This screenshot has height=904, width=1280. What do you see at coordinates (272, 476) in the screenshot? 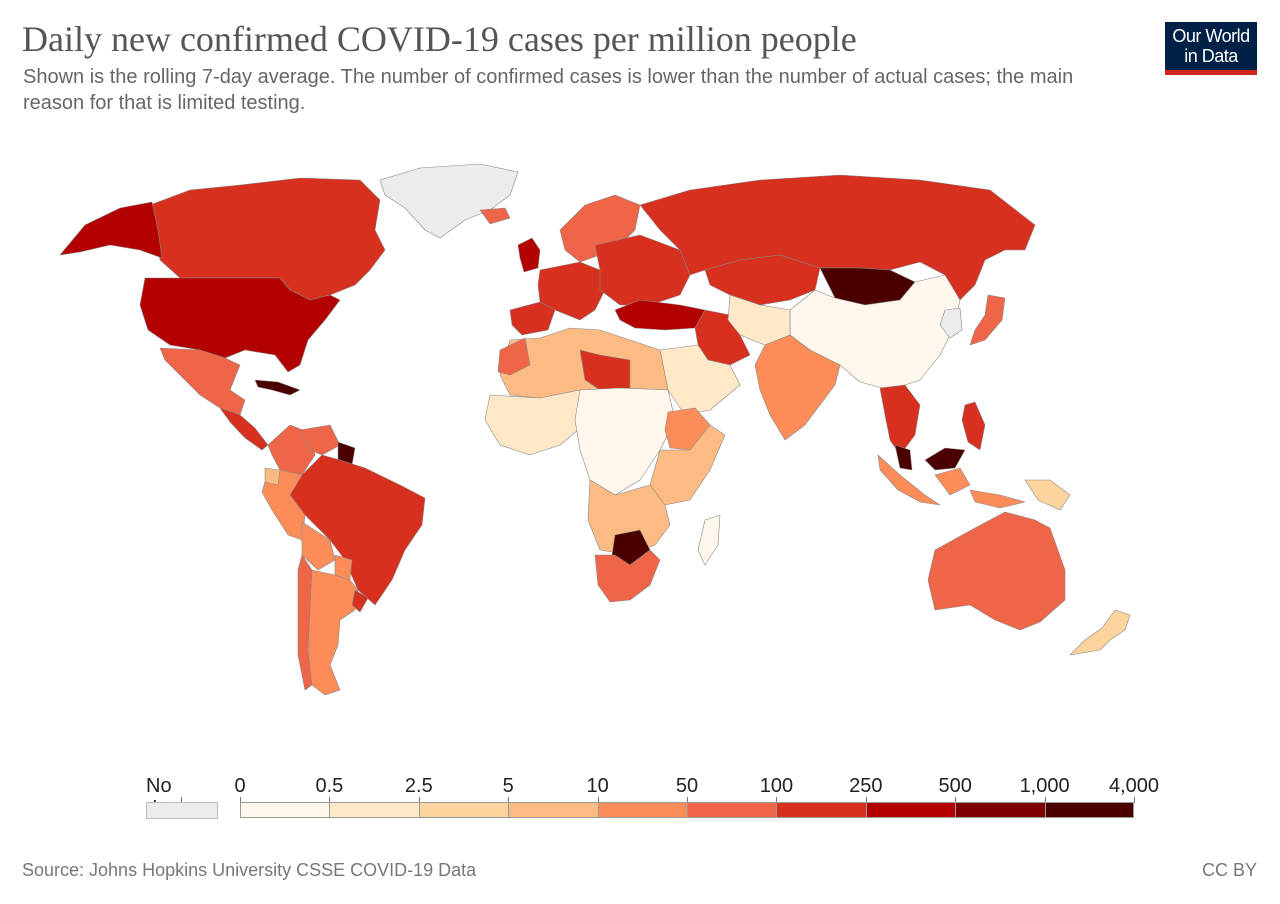
I see `region-ecuador` at bounding box center [272, 476].